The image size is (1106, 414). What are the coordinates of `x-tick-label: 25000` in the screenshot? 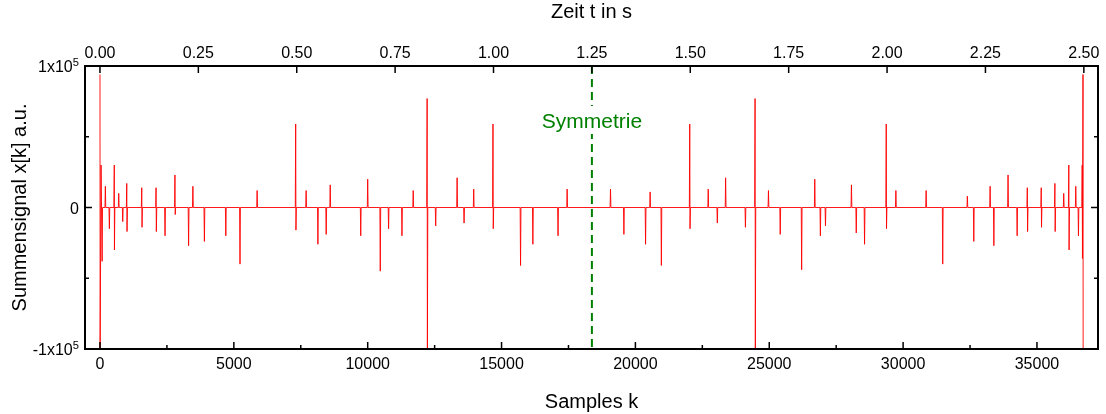 It's located at (769, 363).